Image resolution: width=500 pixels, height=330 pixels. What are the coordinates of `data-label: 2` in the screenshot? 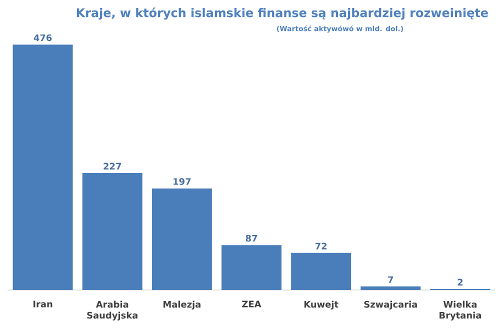 It's located at (460, 282).